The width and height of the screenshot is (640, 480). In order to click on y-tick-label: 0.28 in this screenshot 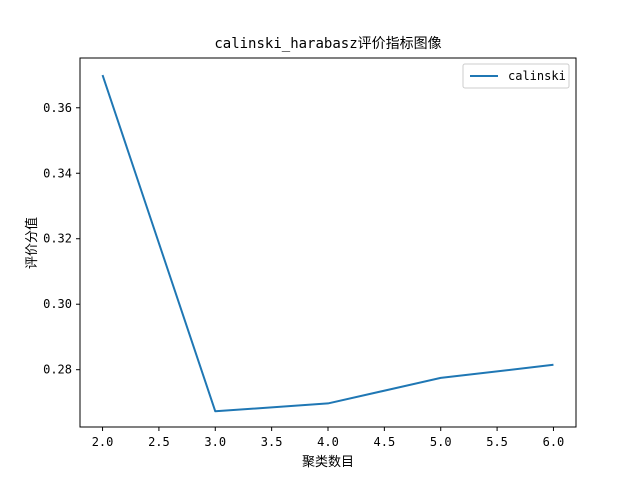, I will do `click(57, 370)`.